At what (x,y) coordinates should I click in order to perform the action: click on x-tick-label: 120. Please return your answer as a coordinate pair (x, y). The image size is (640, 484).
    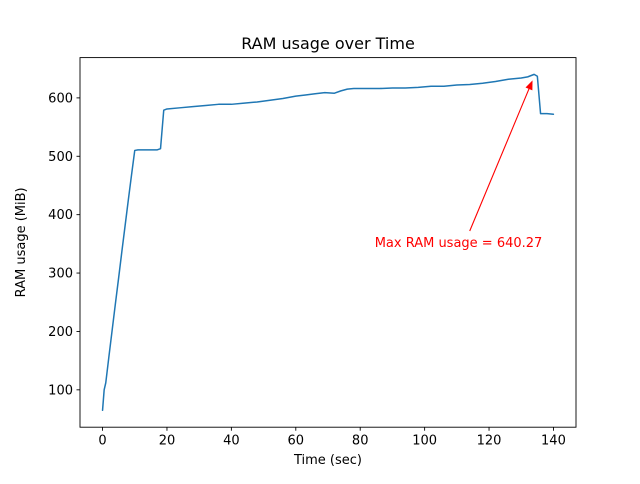
    Looking at the image, I should click on (489, 441).